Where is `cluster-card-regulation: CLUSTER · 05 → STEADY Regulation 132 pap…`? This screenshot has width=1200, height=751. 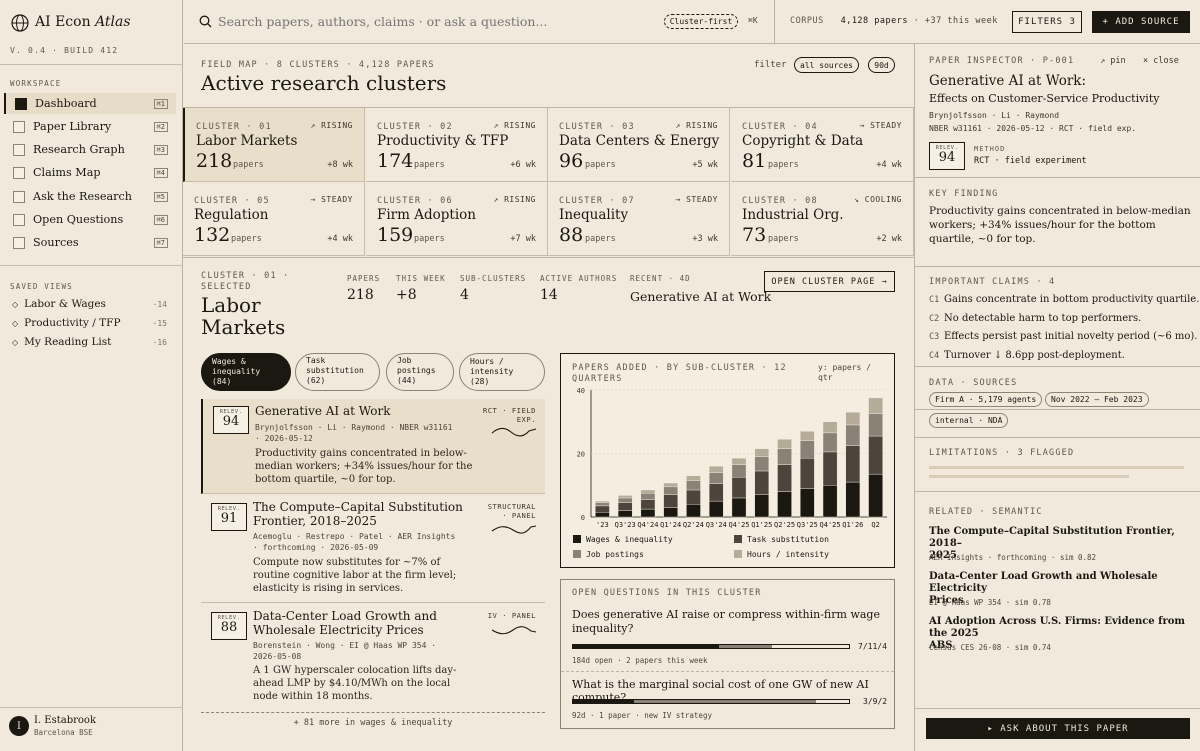 cluster-card-regulation: CLUSTER · 05 → STEADY Regulation 132 pap… is located at coordinates (274, 219).